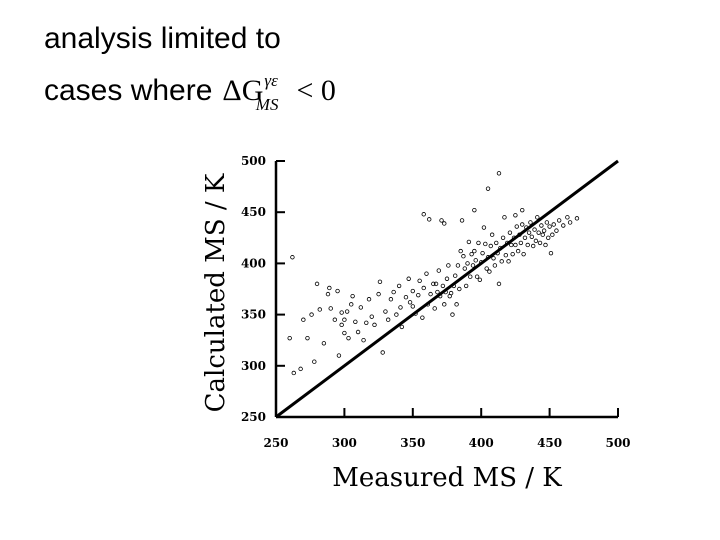 The image size is (720, 540). Describe the element at coordinates (190, 72) in the screenshot. I see `caption: analysis limited to cases where ΔGγε MS < 0` at that location.